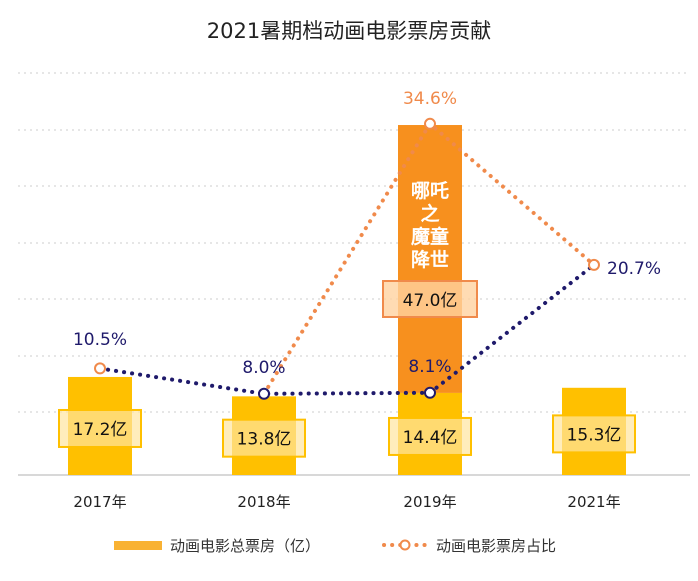 The width and height of the screenshot is (698, 581). Describe the element at coordinates (100, 340) in the screenshot. I see `line-label: 10.5%` at that location.